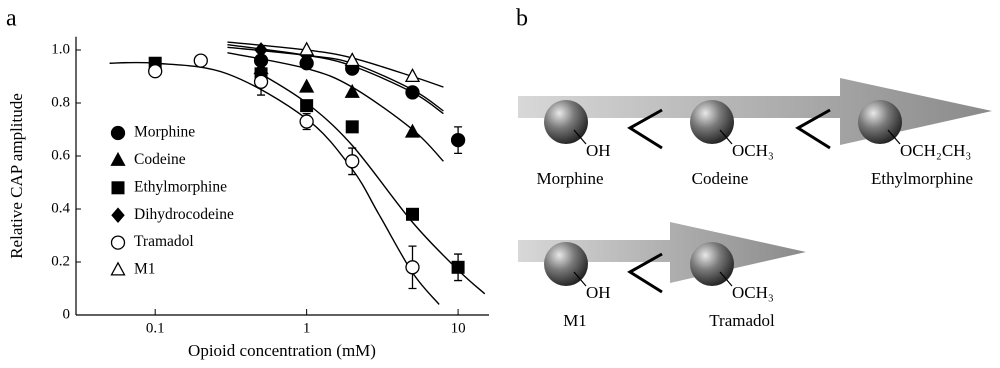 The width and height of the screenshot is (1000, 368). What do you see at coordinates (922, 178) in the screenshot?
I see `molecule-name: Ethylmorphine` at bounding box center [922, 178].